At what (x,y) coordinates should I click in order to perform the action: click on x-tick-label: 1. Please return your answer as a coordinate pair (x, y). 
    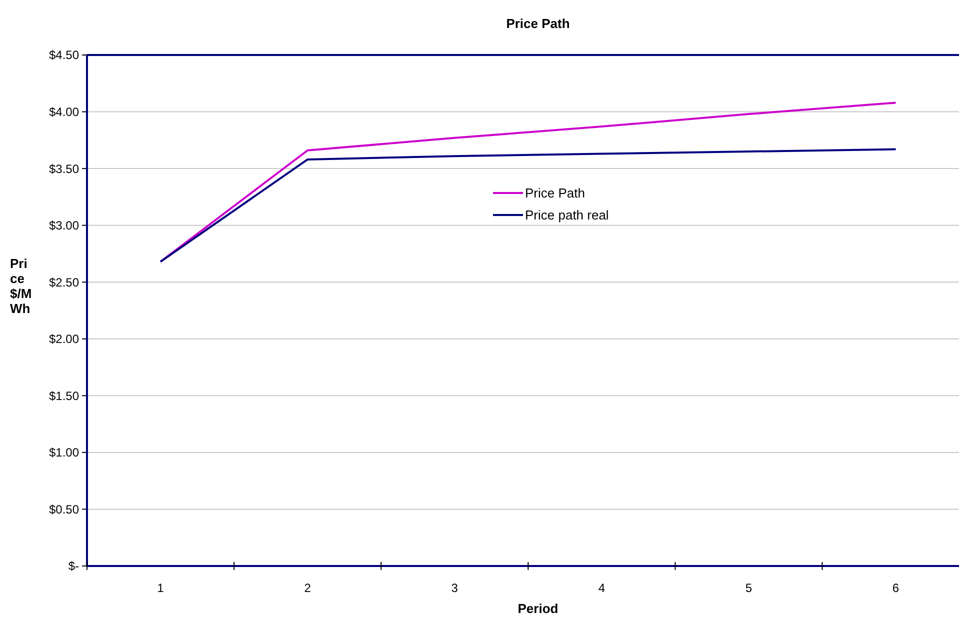
    Looking at the image, I should click on (160, 588).